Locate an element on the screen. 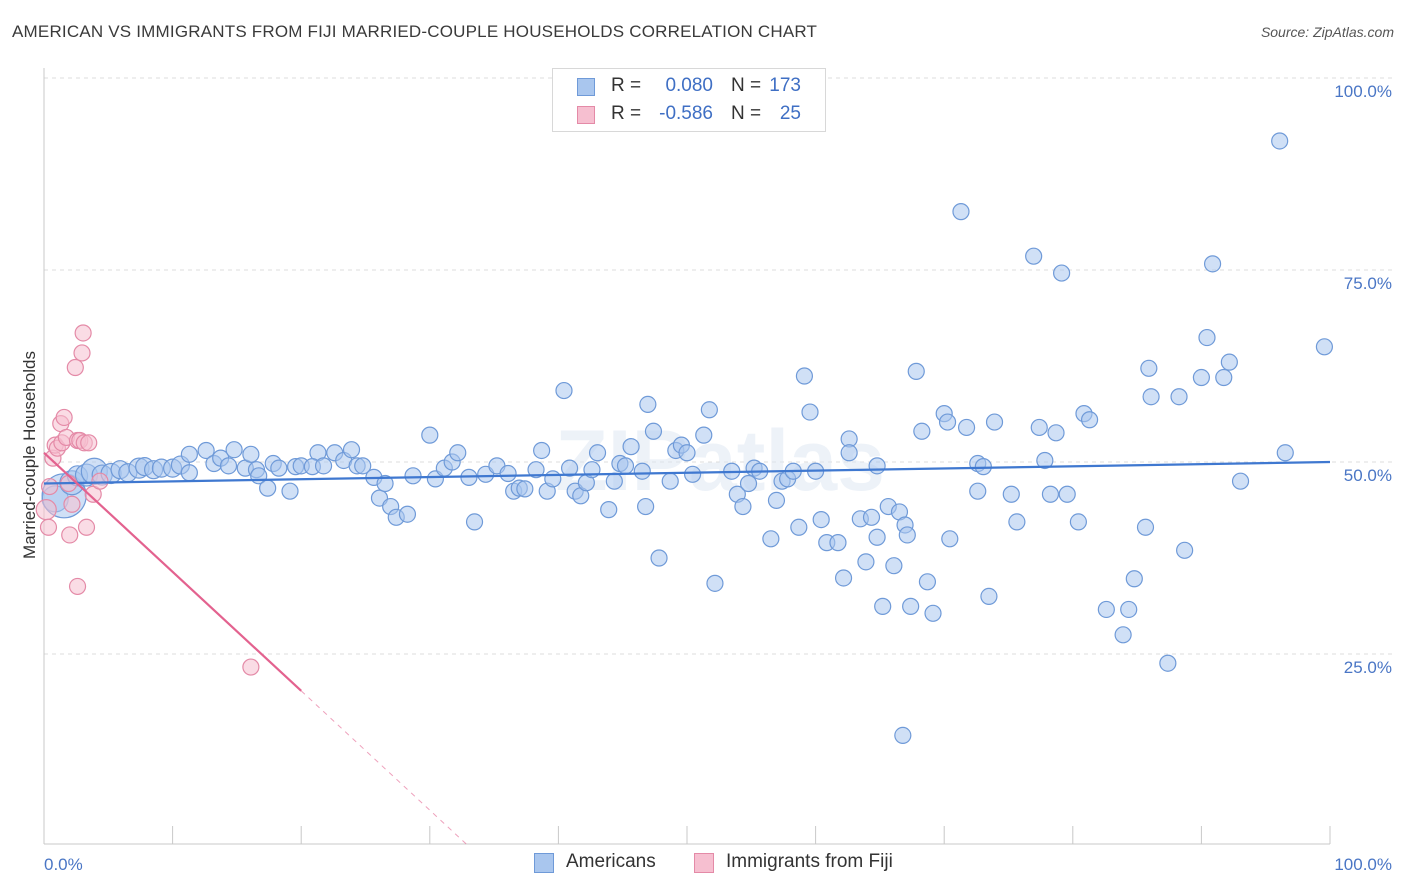 This screenshot has width=1406, height=892. legend-r-value: 0.080 is located at coordinates (689, 85).